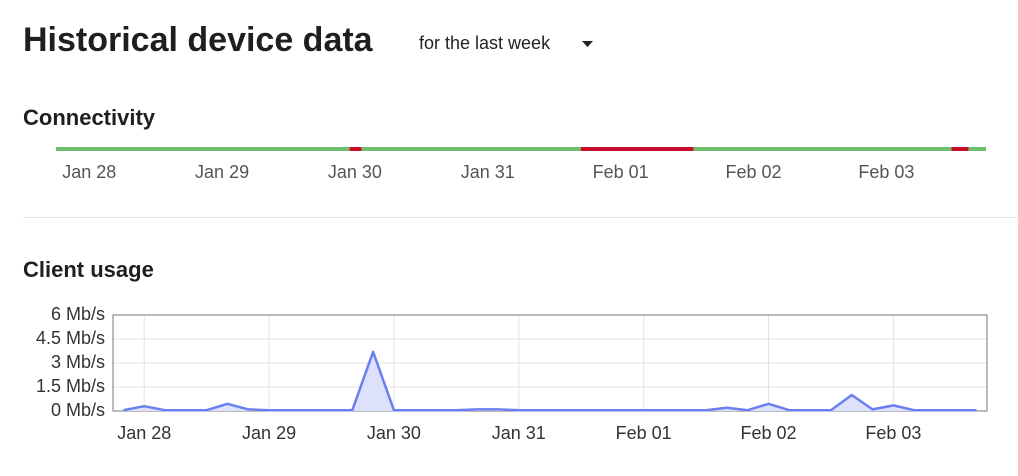  Describe the element at coordinates (78, 410) in the screenshot. I see `y-tick-label: 0 Mb/s` at that location.